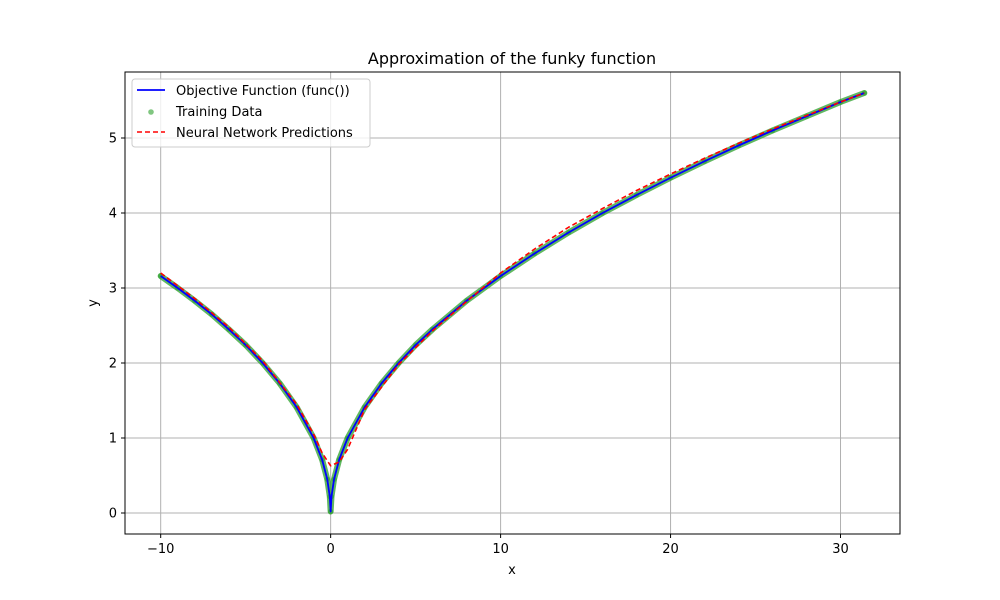 This screenshot has width=1000, height=600. I want to click on y-tick-label: 2, so click(113, 364).